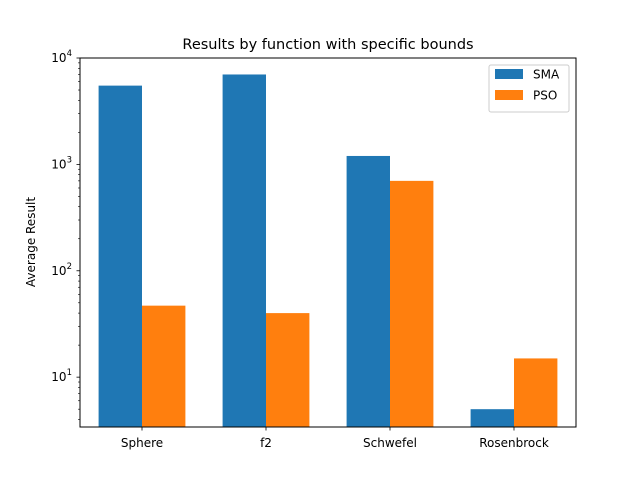  Describe the element at coordinates (61, 163) in the screenshot. I see `y-tick-label: 10³` at that location.